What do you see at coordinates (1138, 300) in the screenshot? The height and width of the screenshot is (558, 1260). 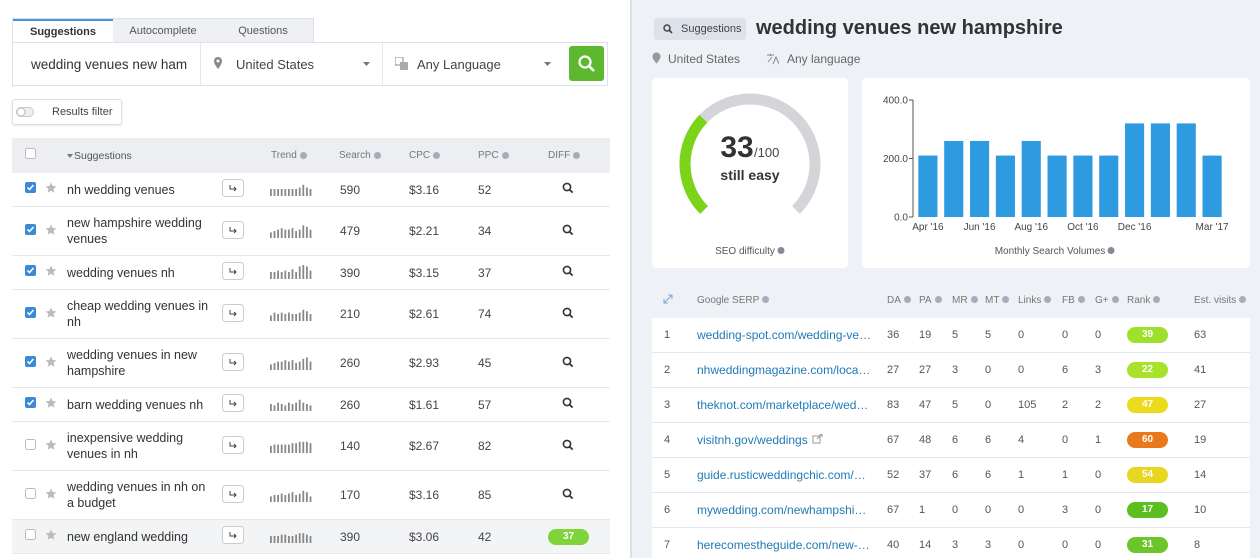 I see `column-header: Rank` at bounding box center [1138, 300].